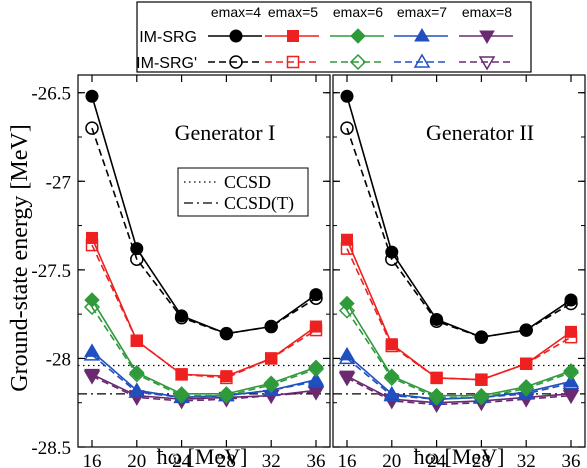 The height and width of the screenshot is (468, 587). I want to click on legend-emax-label: emax=7, so click(422, 12).